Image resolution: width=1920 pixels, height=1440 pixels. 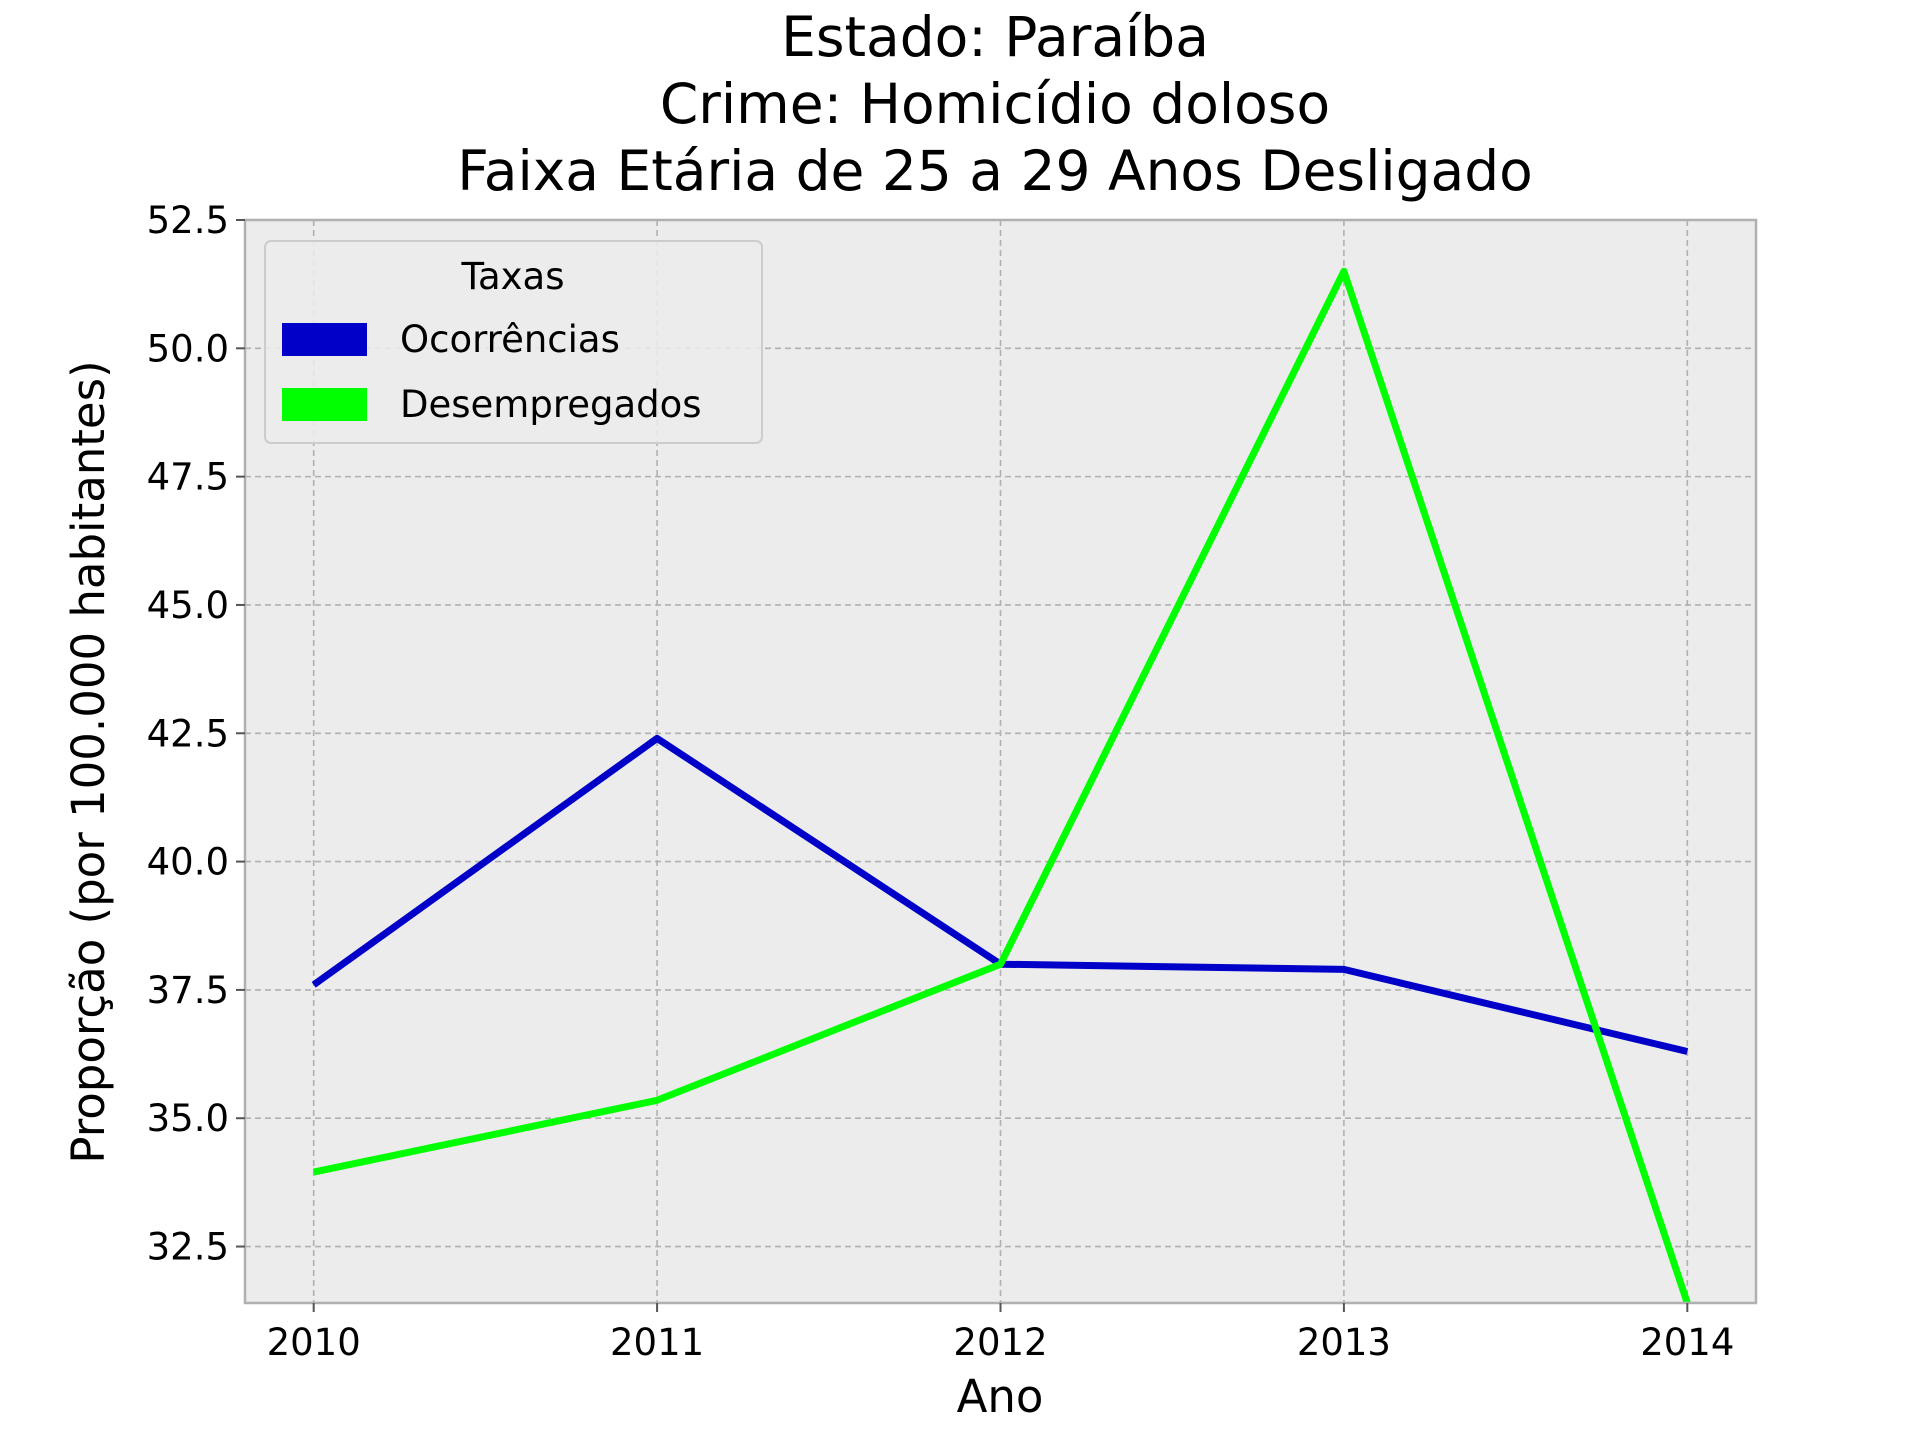 I want to click on x-axis-ticks: 2010 2011 2012 2013 2014, so click(x=1000, y=1333).